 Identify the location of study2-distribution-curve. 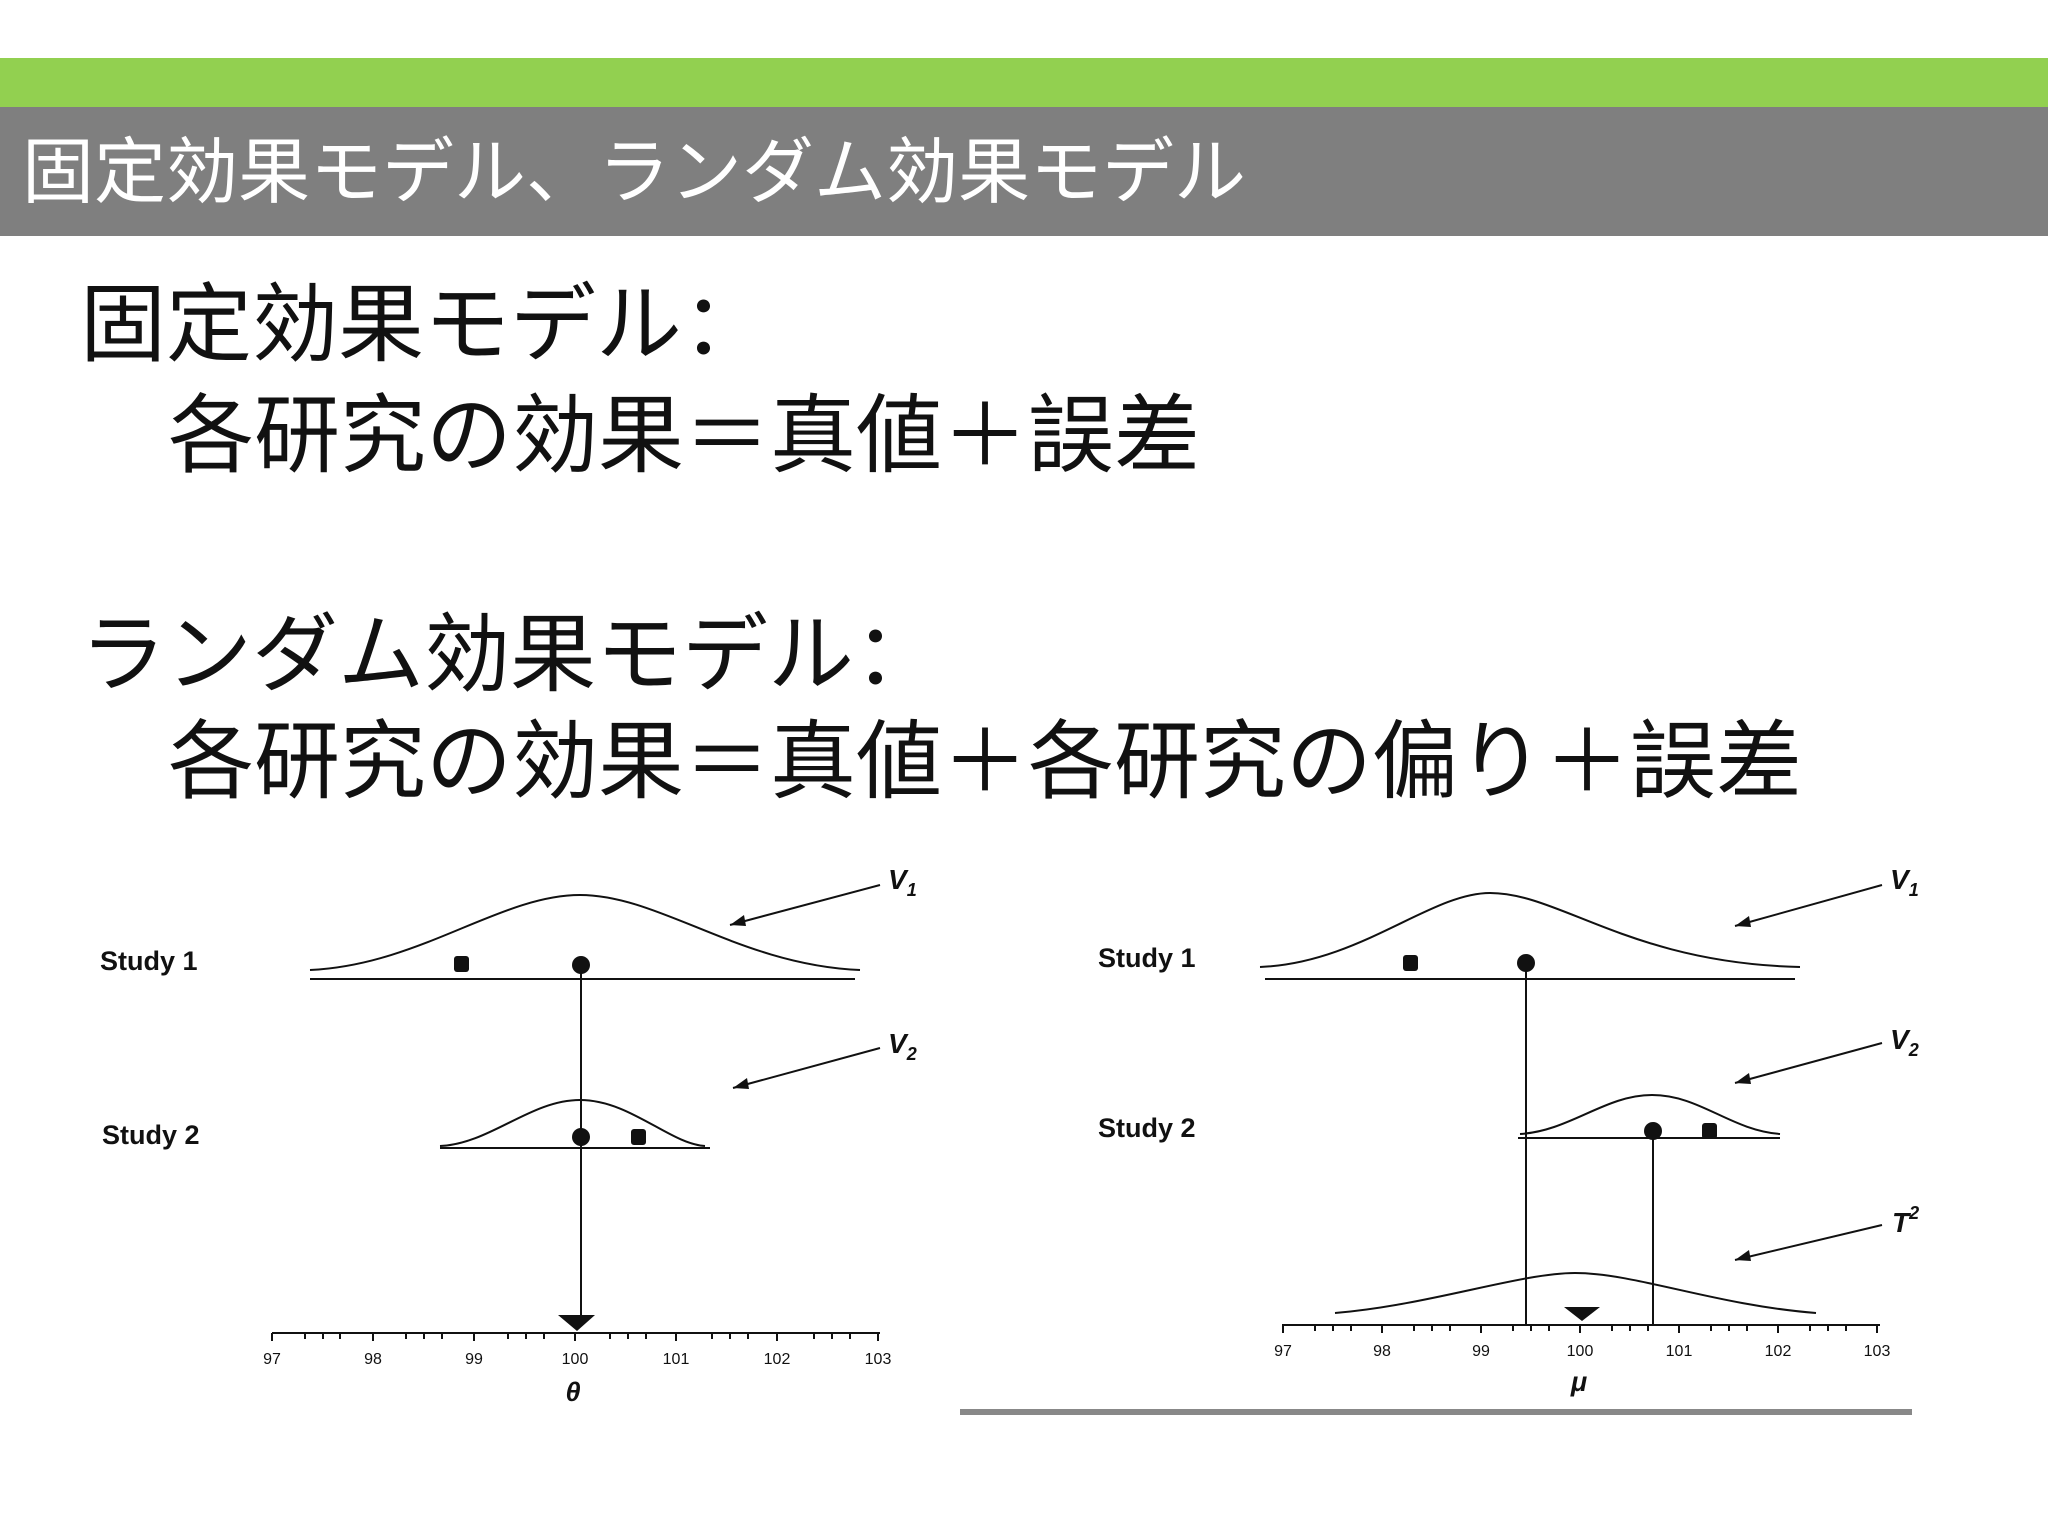
(1650, 1114).